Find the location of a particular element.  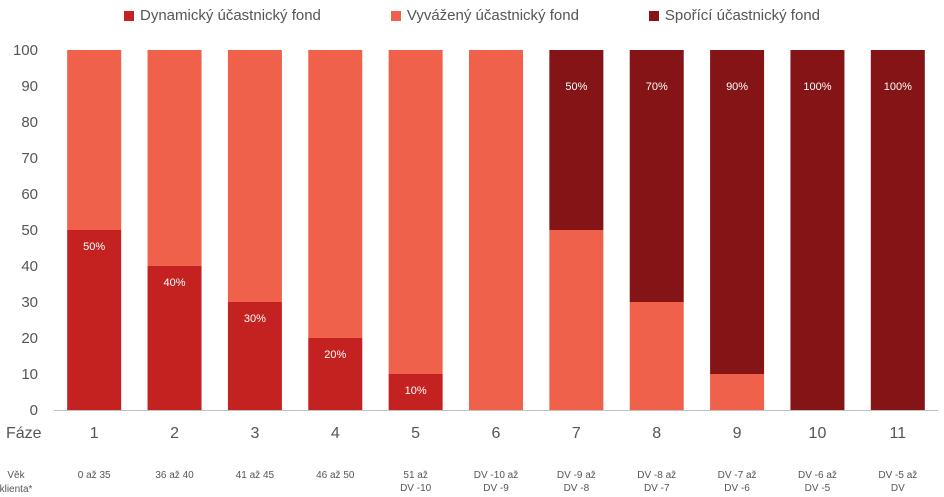

y-tick-label: 10 is located at coordinates (29, 374).